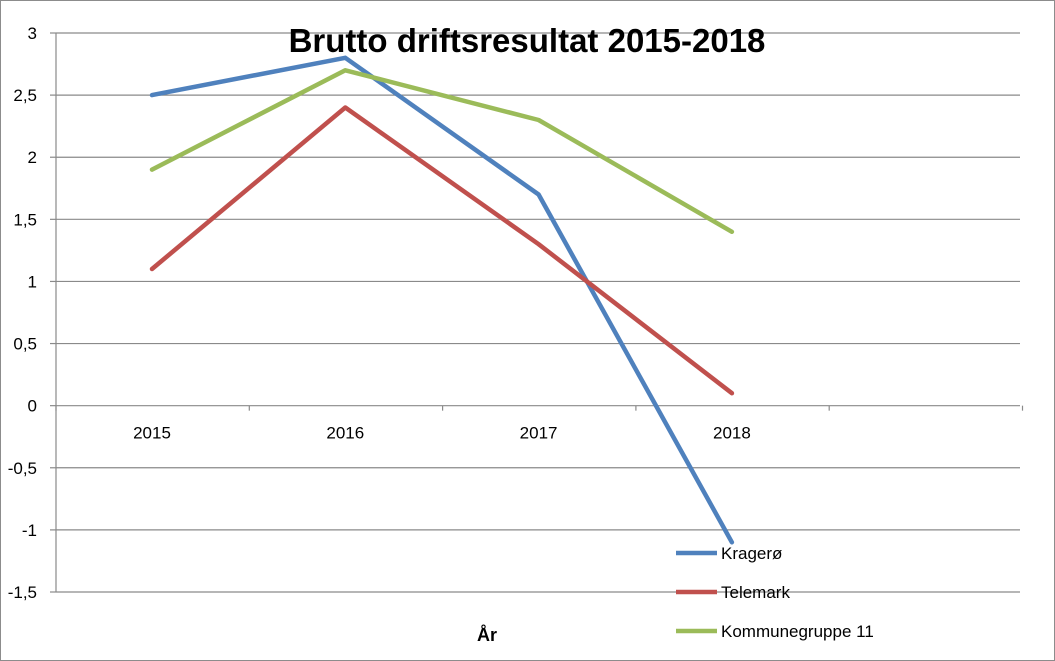 The width and height of the screenshot is (1055, 661). I want to click on legend: Kragerø Telemark Kommunegruppe 11, so click(775, 592).